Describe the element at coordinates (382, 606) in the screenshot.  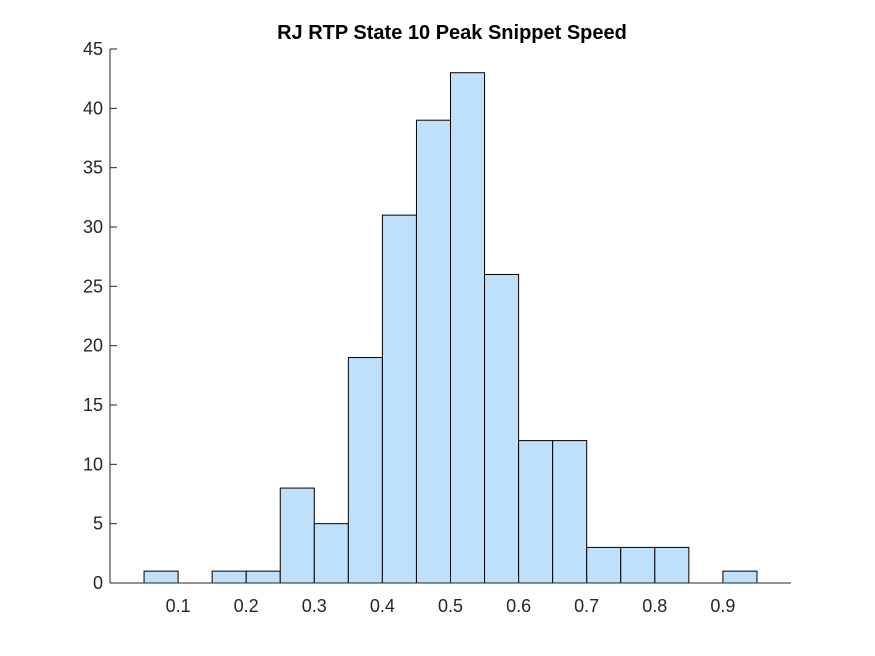
I see `x-tick-label: 0.4` at that location.